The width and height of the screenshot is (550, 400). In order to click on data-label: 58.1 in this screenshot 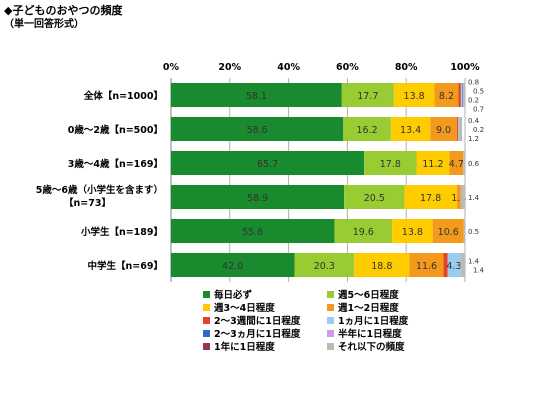, I will do `click(256, 96)`.